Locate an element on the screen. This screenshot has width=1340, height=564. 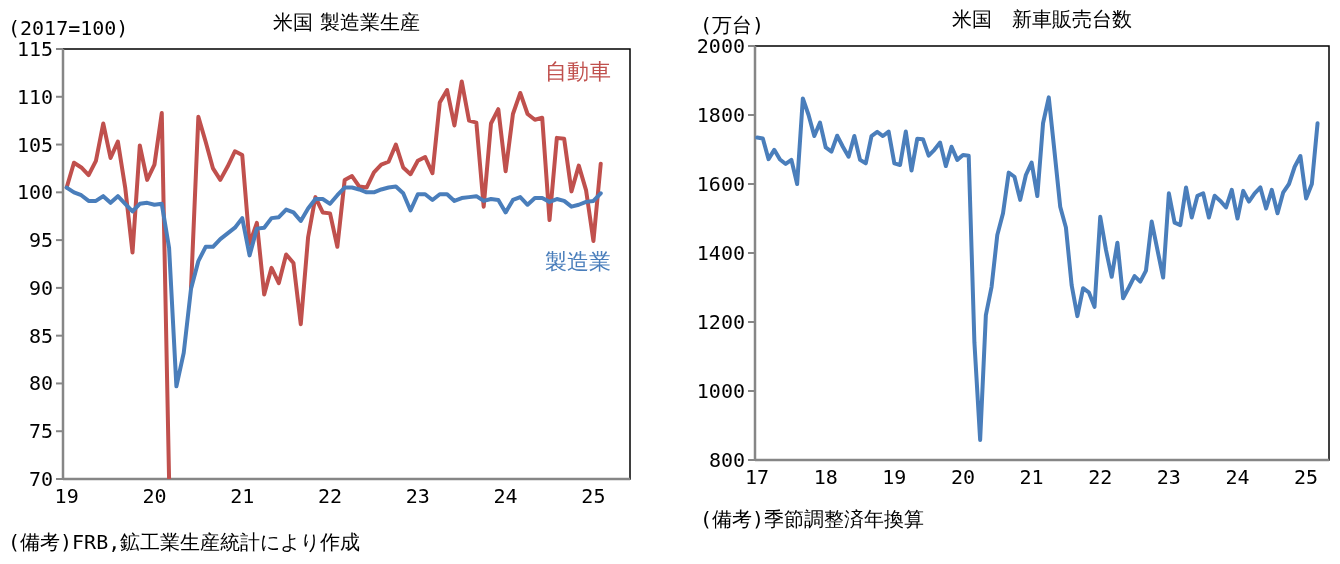
y-tick-label: 105 is located at coordinates (34, 144).